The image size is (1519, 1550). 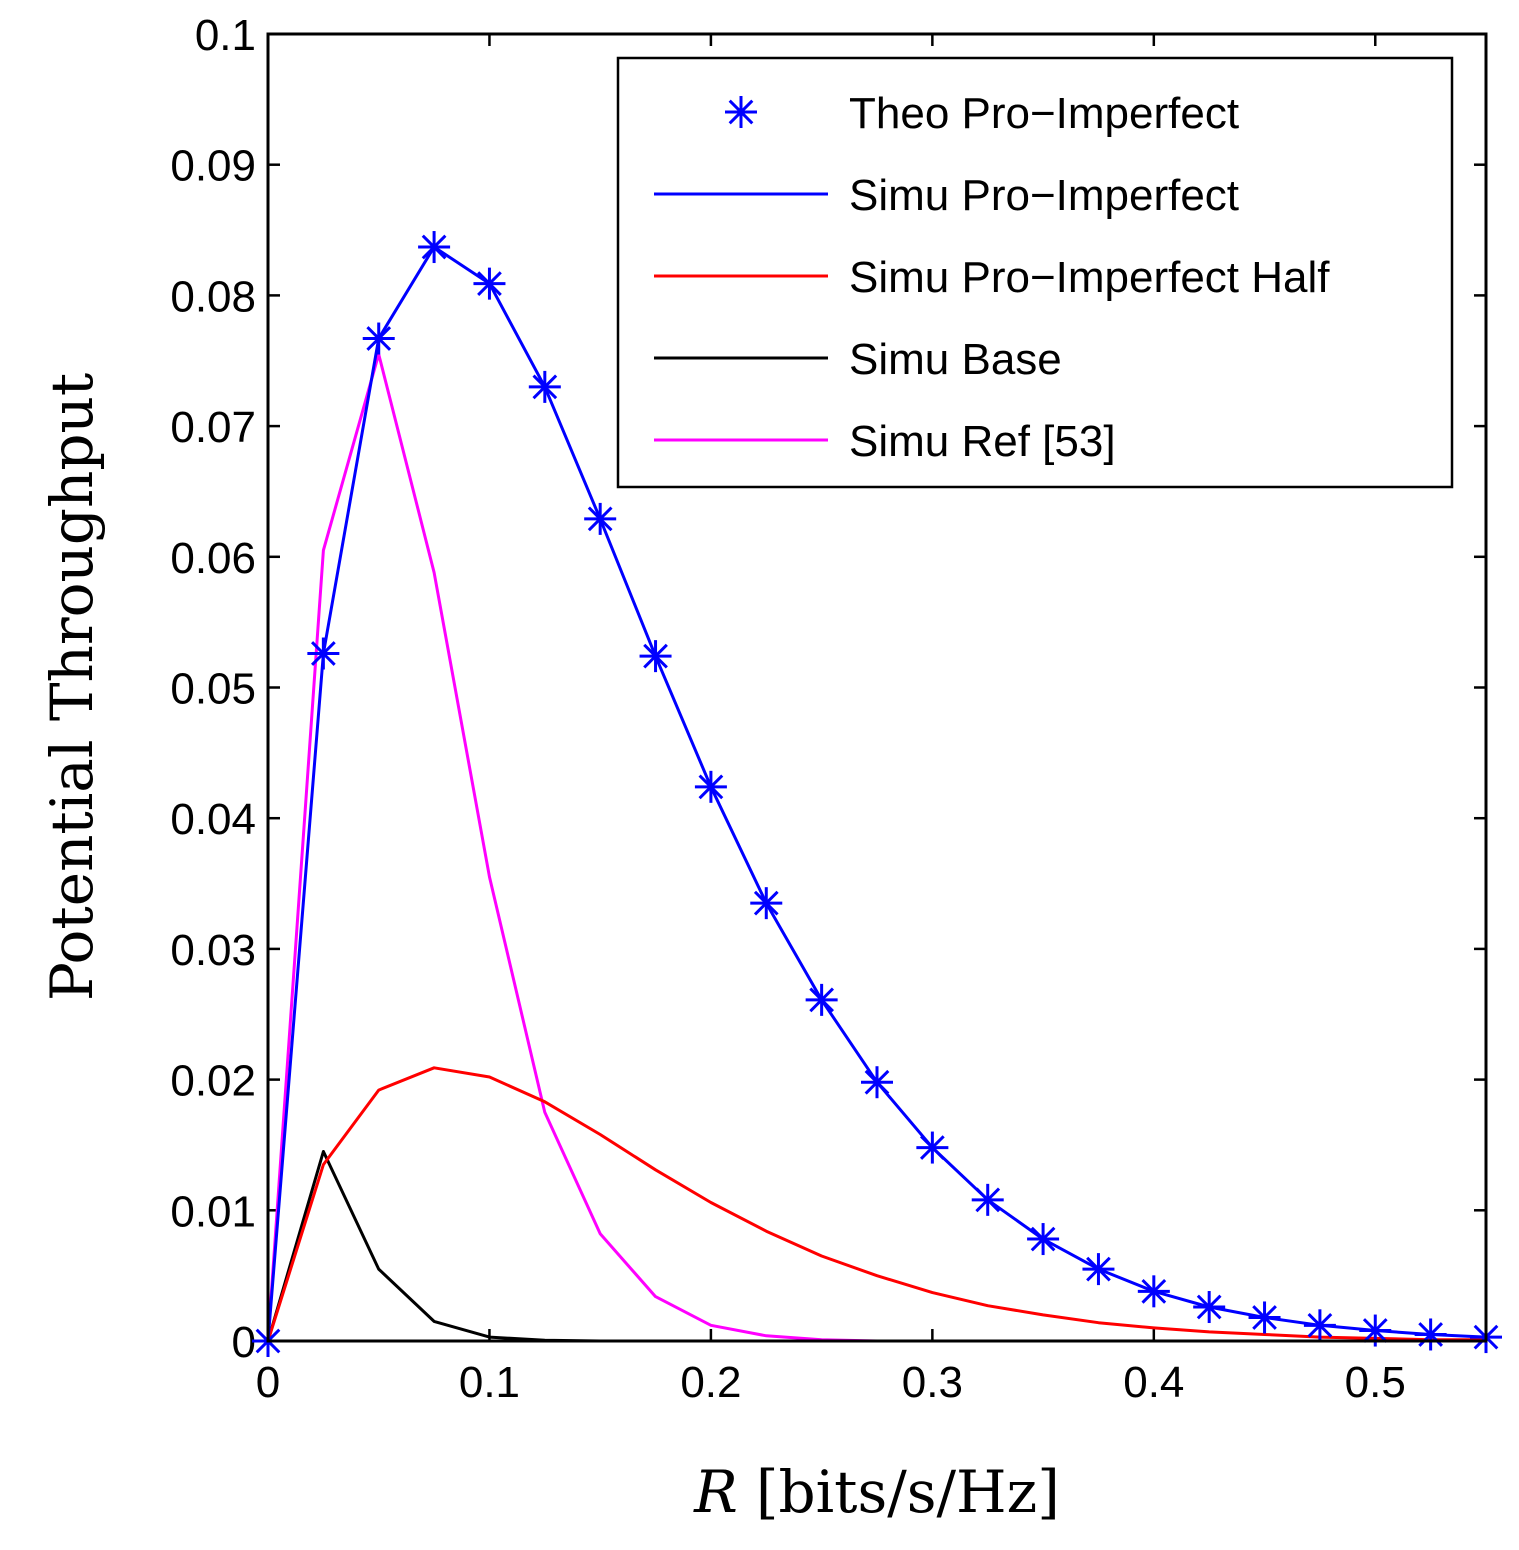 I want to click on legend-marker-theo-pro-imperfect-stroke, so click(x=741, y=112).